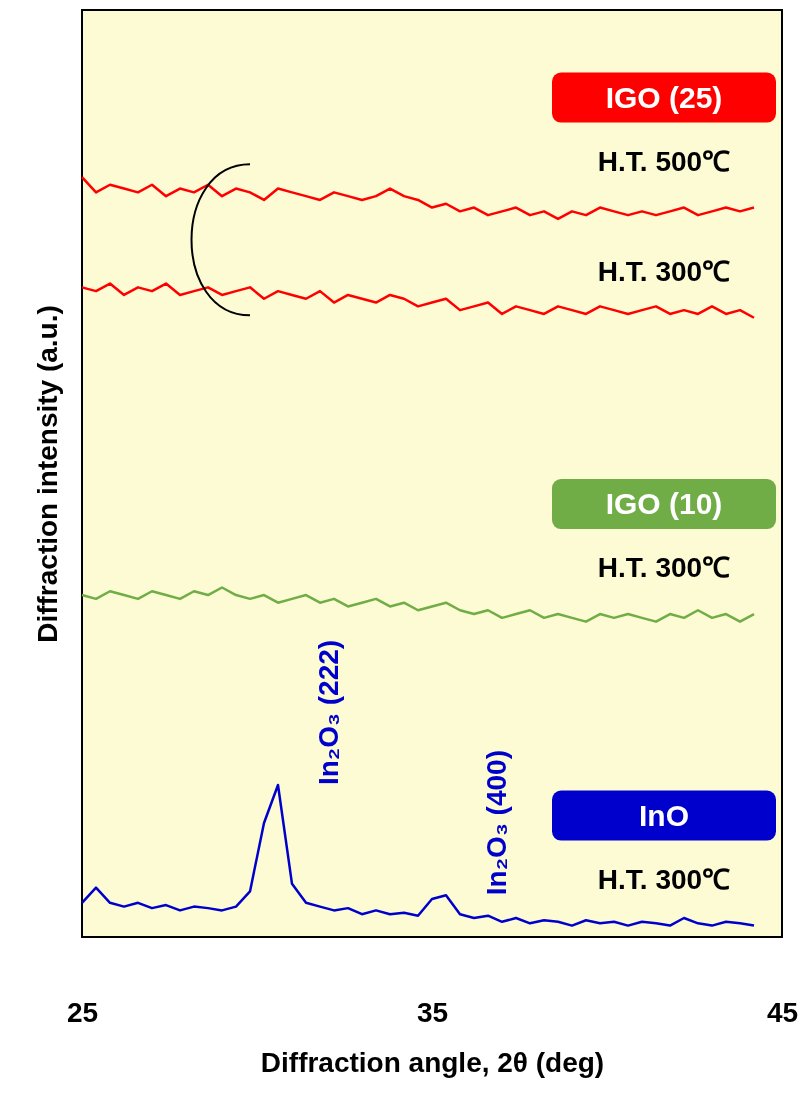  What do you see at coordinates (496, 823) in the screenshot?
I see `annotation: In₂O₃ (400)` at bounding box center [496, 823].